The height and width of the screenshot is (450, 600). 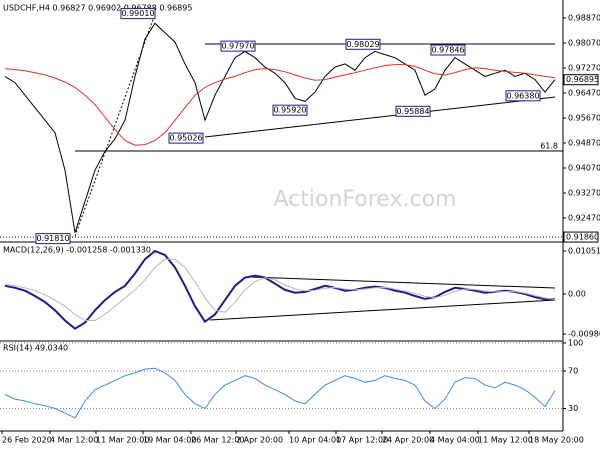 I want to click on price-annotation: 0.98029, so click(x=362, y=44).